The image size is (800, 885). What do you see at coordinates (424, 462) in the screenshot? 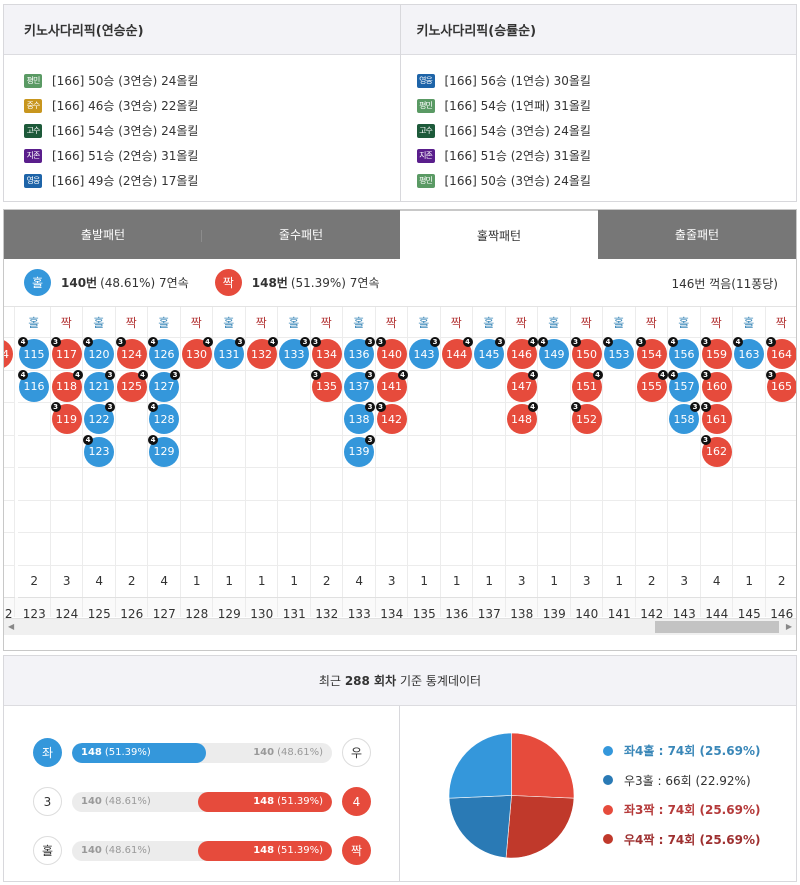
I see `grid-column: 홀 143 3` at bounding box center [424, 462].